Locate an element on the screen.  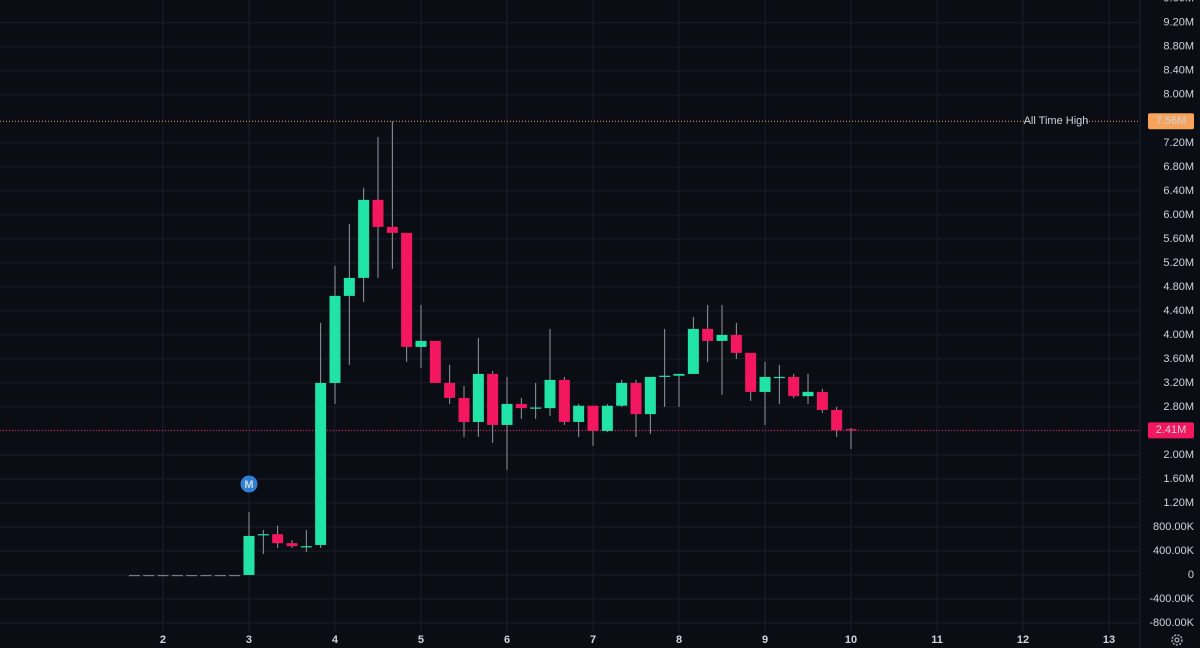
y-tick-label: 1.60M is located at coordinates (1178, 479).